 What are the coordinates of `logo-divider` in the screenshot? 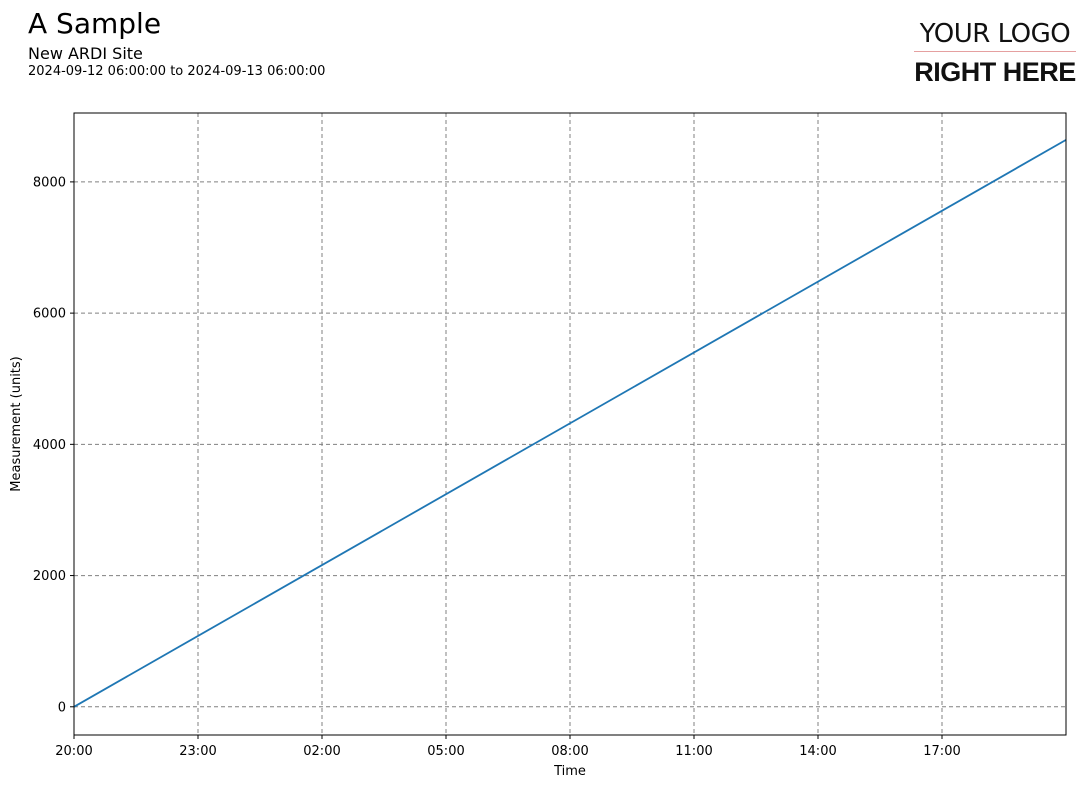 It's located at (995, 51).